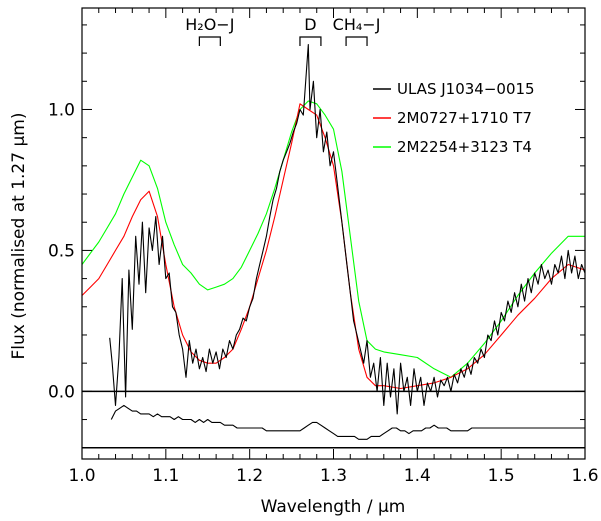 The image size is (601, 521). What do you see at coordinates (19, 236) in the screenshot?
I see `y-axis-title: Flux (normalised at 1.27 μm)` at bounding box center [19, 236].